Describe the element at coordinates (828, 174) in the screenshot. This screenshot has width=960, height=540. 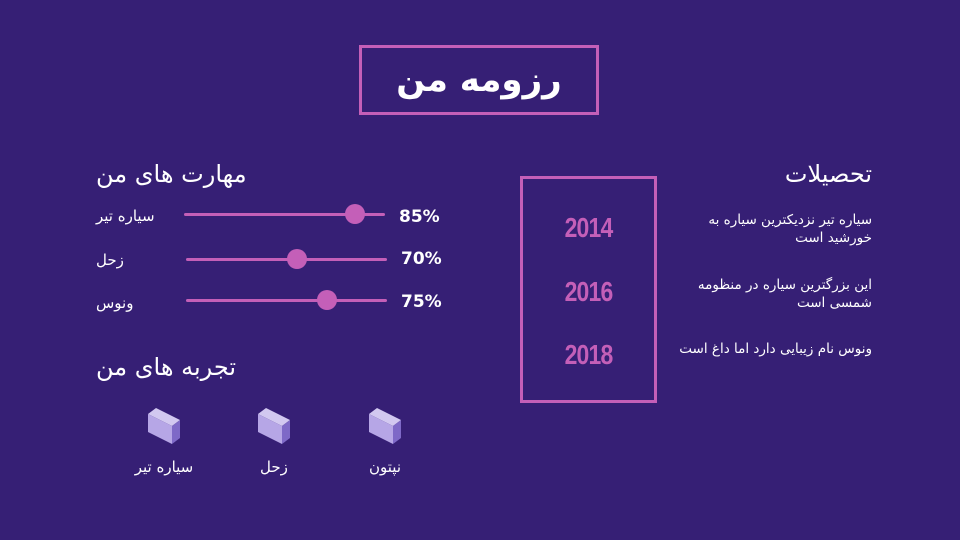
I see `education-title: تحصیلات` at that location.